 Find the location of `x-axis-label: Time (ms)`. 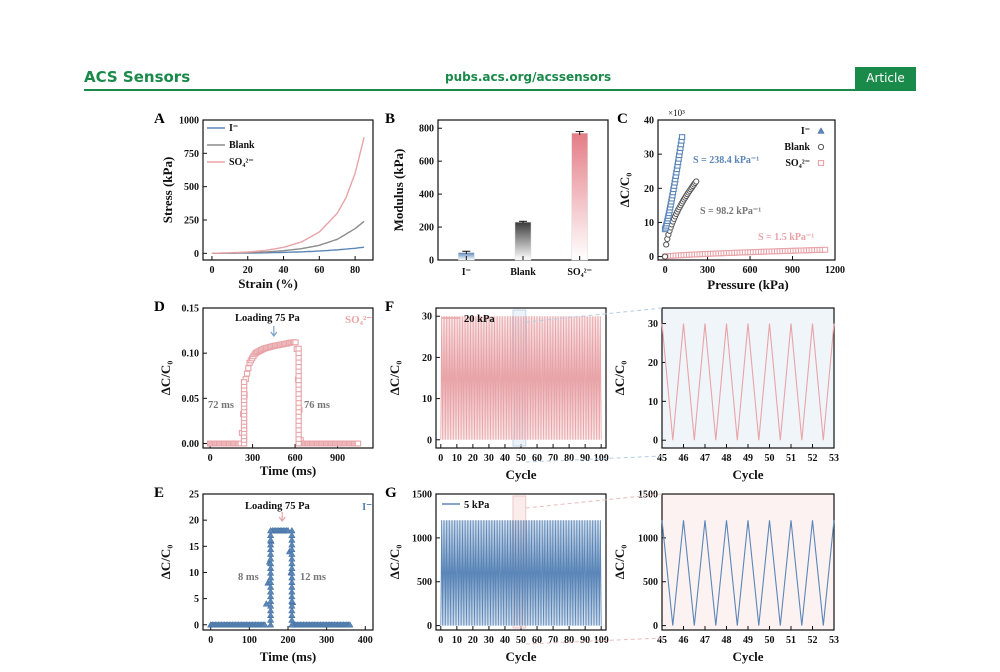

x-axis-label: Time (ms) is located at coordinates (288, 470).